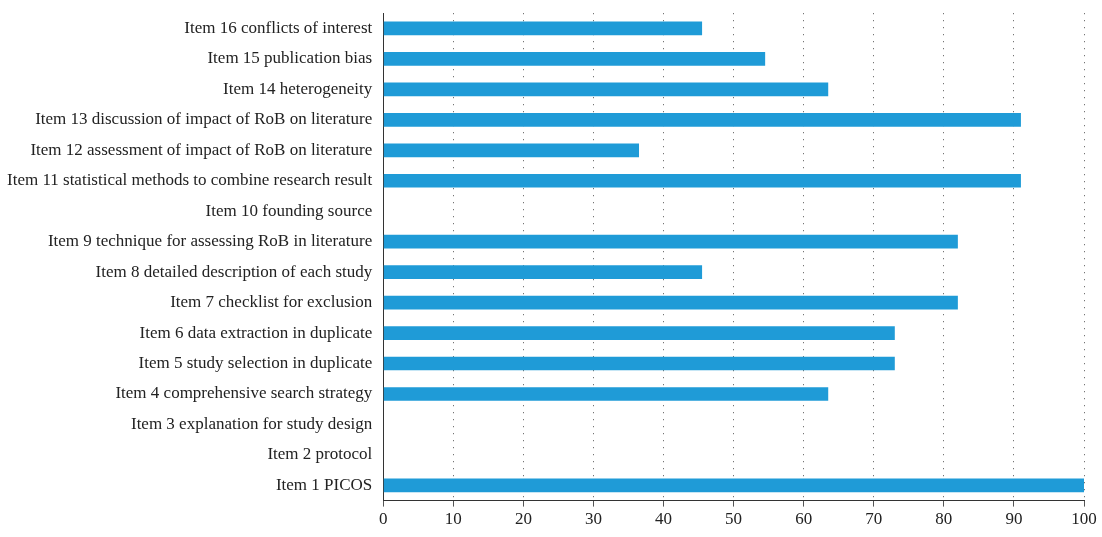 This screenshot has width=1102, height=537. Describe the element at coordinates (453, 519) in the screenshot. I see `x-tick-label: 10` at that location.